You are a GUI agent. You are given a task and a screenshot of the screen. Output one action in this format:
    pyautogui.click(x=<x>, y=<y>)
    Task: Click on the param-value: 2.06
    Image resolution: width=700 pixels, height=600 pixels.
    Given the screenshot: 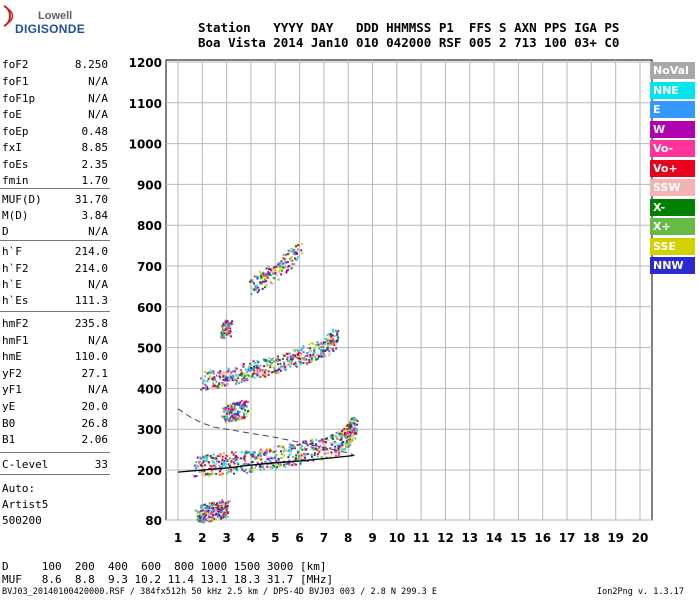 What is the action you would take?
    pyautogui.click(x=95, y=439)
    